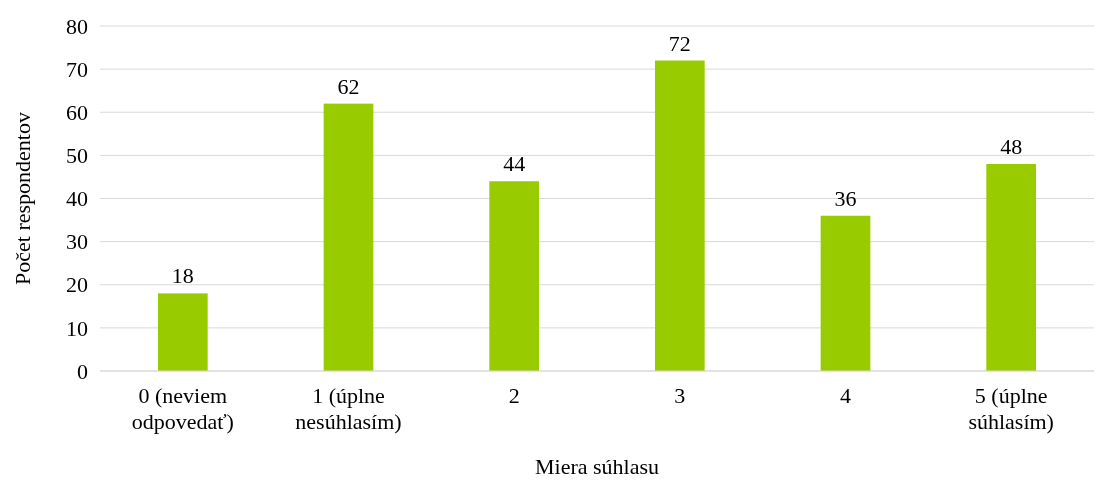  What do you see at coordinates (348, 86) in the screenshot?
I see `data-label: 62` at bounding box center [348, 86].